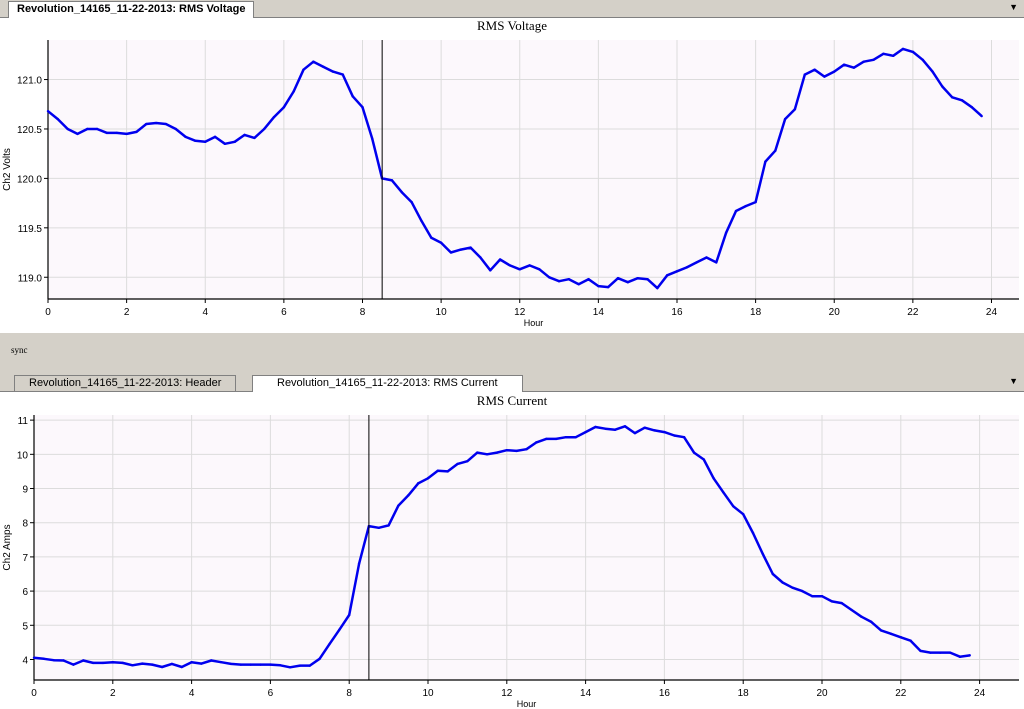  What do you see at coordinates (125, 383) in the screenshot?
I see `tab-header: Revolution_14165_11-22-2013: Header` at bounding box center [125, 383].